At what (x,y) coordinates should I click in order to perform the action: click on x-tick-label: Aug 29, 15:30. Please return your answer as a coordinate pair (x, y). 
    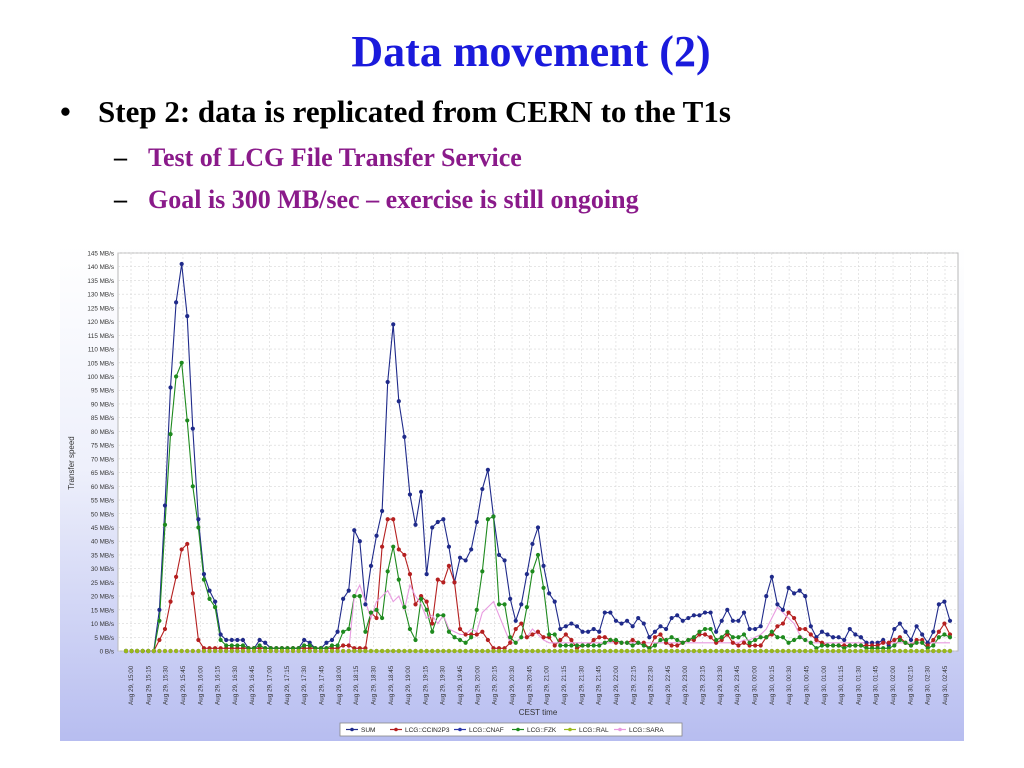
    Looking at the image, I should click on (166, 685).